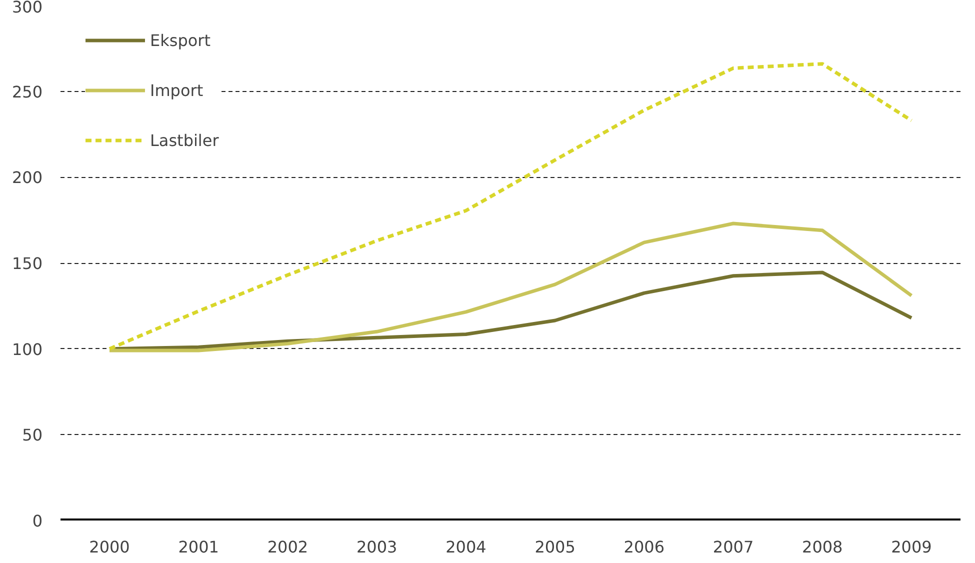  What do you see at coordinates (911, 547) in the screenshot?
I see `x-tick-label: 2009` at bounding box center [911, 547].